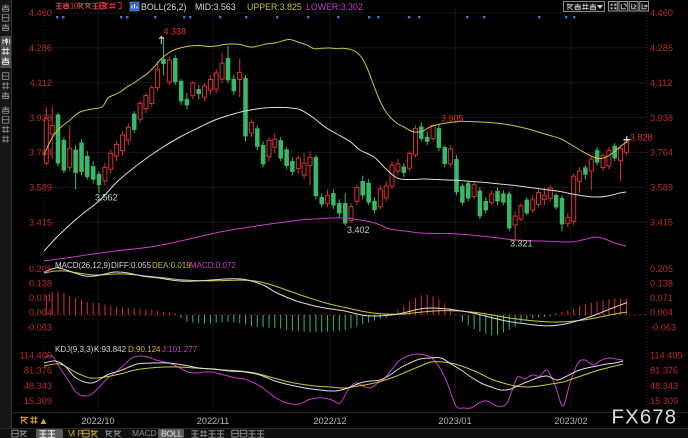 Image resolution: width=688 pixels, height=438 pixels. What do you see at coordinates (172, 433) in the screenshot?
I see `svg-text: BOLL` at bounding box center [172, 433].